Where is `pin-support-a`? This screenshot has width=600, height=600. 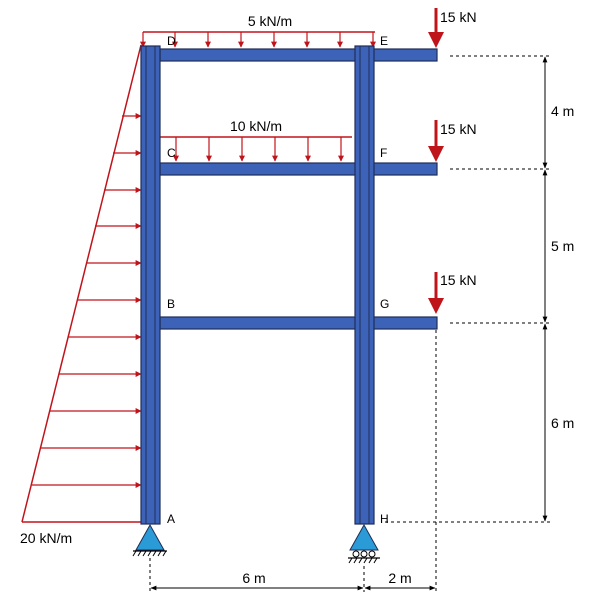
pin-support-a is located at coordinates (149, 540).